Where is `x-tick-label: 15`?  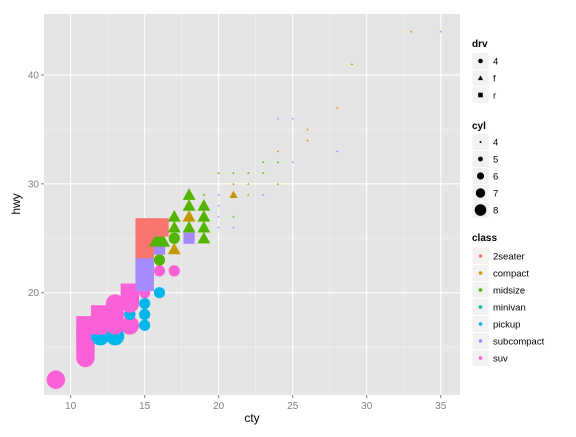 x-tick-label: 15 is located at coordinates (145, 406).